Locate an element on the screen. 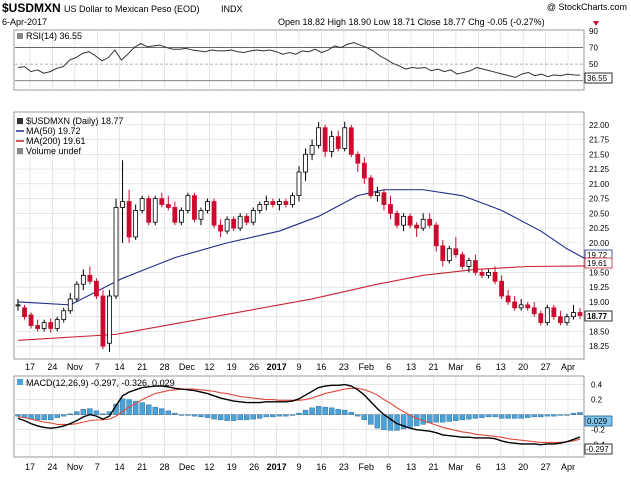  price-x-tick-label: 21 is located at coordinates (142, 367).